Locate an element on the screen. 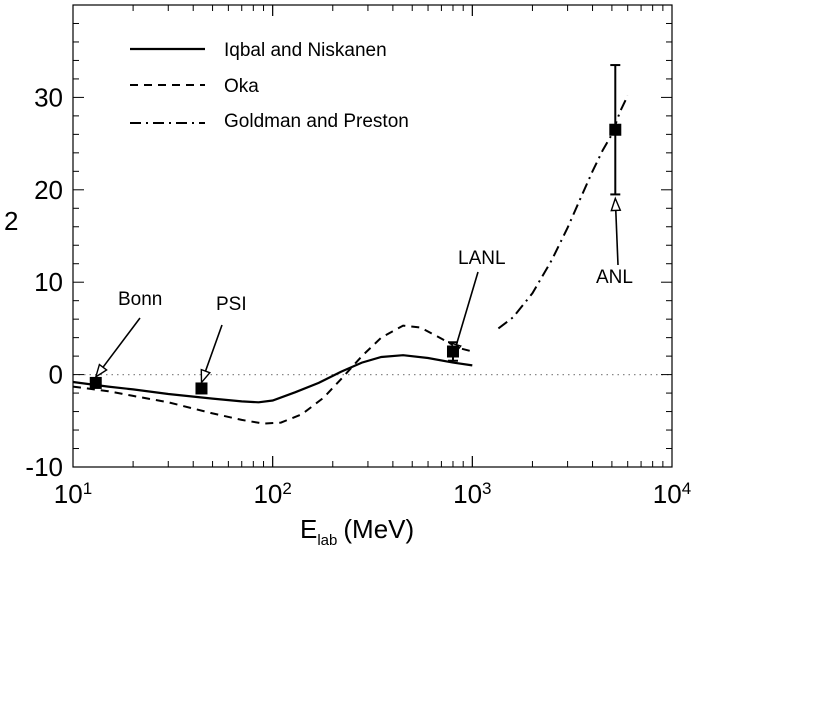  arrow-psi-shaft is located at coordinates (213, 348).